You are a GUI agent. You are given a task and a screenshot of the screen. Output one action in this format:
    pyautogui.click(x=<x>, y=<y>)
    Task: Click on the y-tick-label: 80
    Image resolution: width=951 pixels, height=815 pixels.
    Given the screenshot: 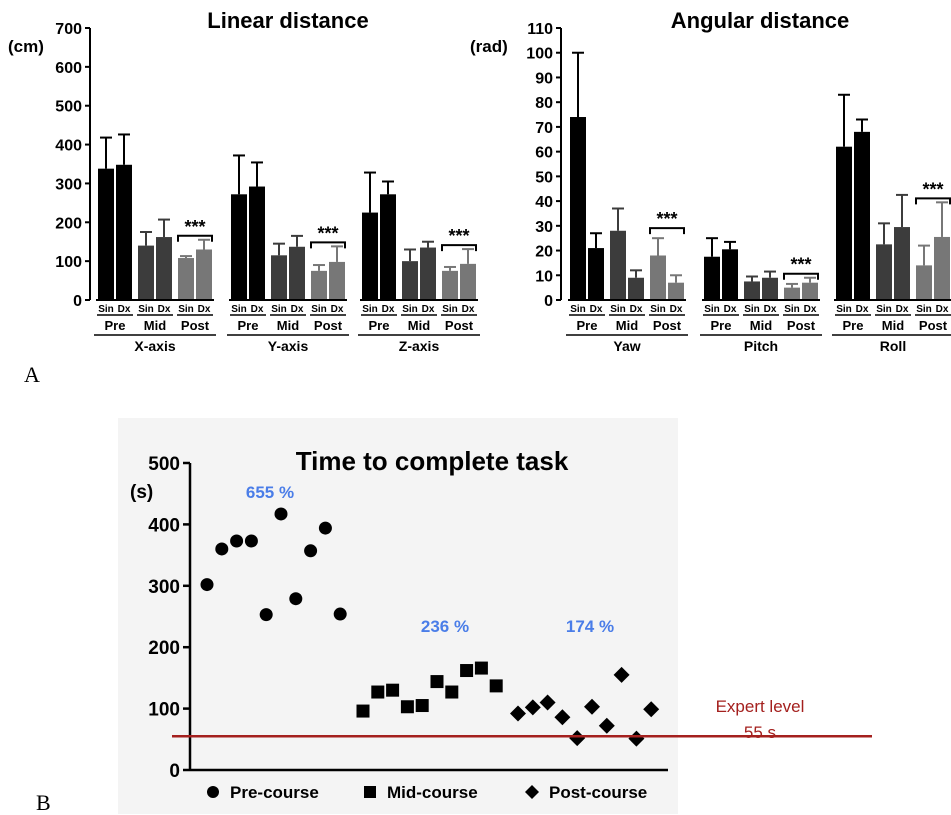 What is the action you would take?
    pyautogui.click(x=544, y=103)
    